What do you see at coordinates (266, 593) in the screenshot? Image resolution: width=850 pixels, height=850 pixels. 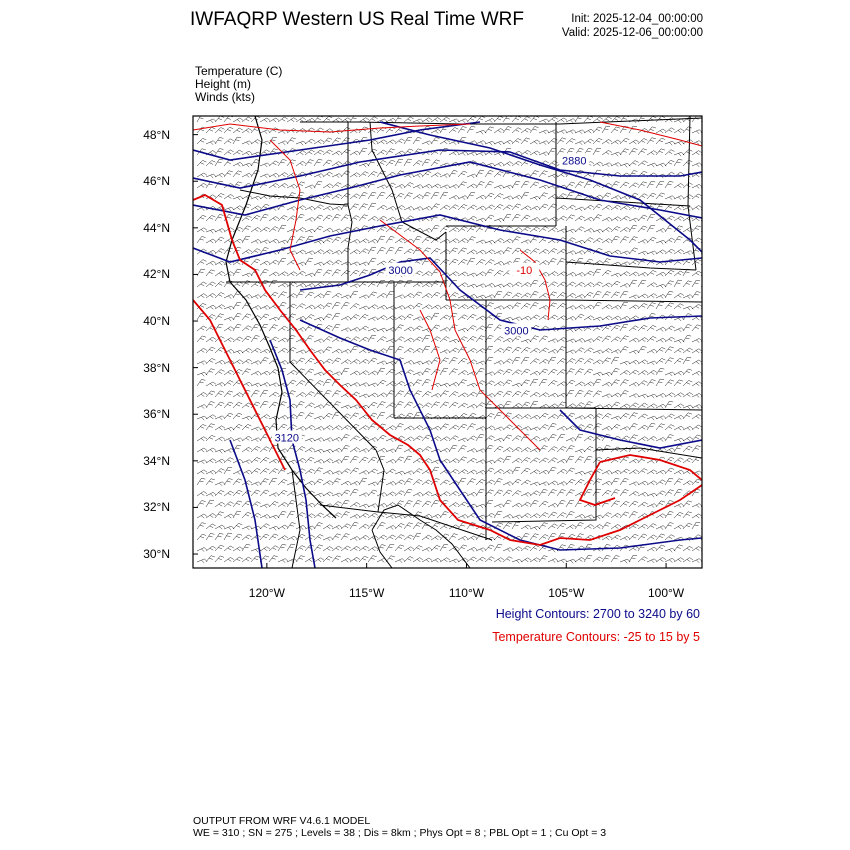 I see `lon-label: 120°W` at bounding box center [266, 593].